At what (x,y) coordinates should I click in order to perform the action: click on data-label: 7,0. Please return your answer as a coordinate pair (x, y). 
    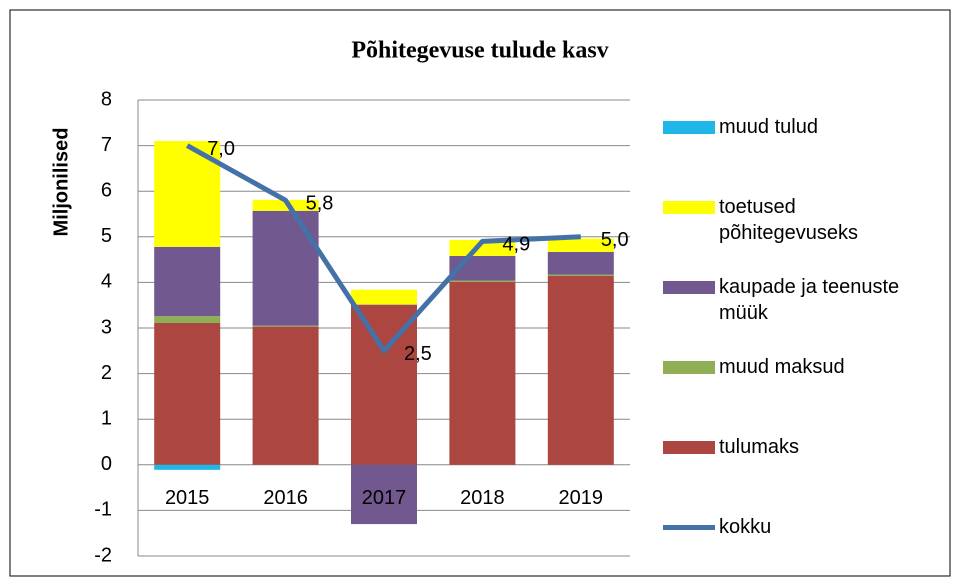
    Looking at the image, I should click on (221, 149).